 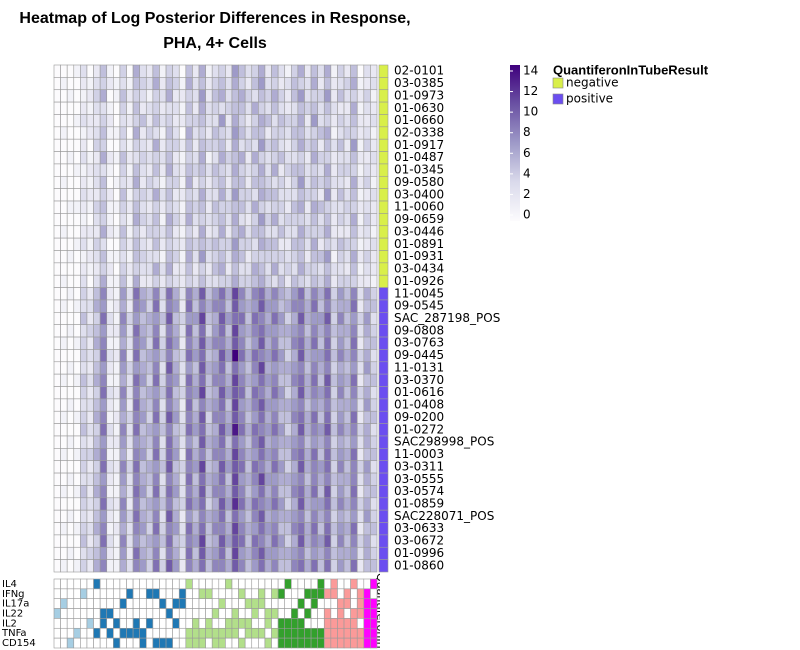 What do you see at coordinates (383, 504) in the screenshot?
I see `row-group-cell` at bounding box center [383, 504].